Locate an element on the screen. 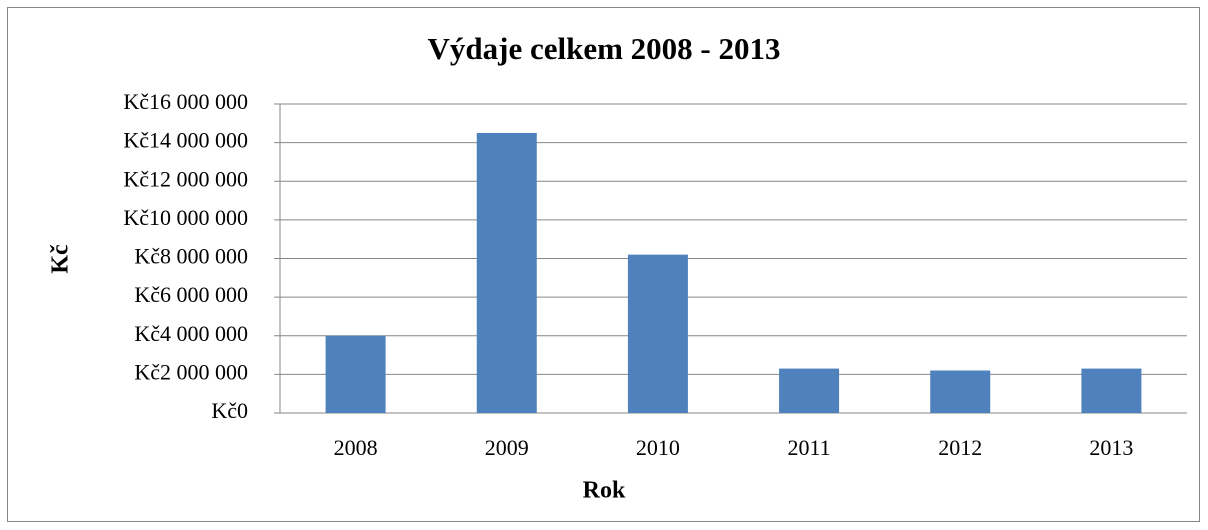 Image resolution: width=1208 pixels, height=530 pixels. y-axis-label: Kč is located at coordinates (61, 259).